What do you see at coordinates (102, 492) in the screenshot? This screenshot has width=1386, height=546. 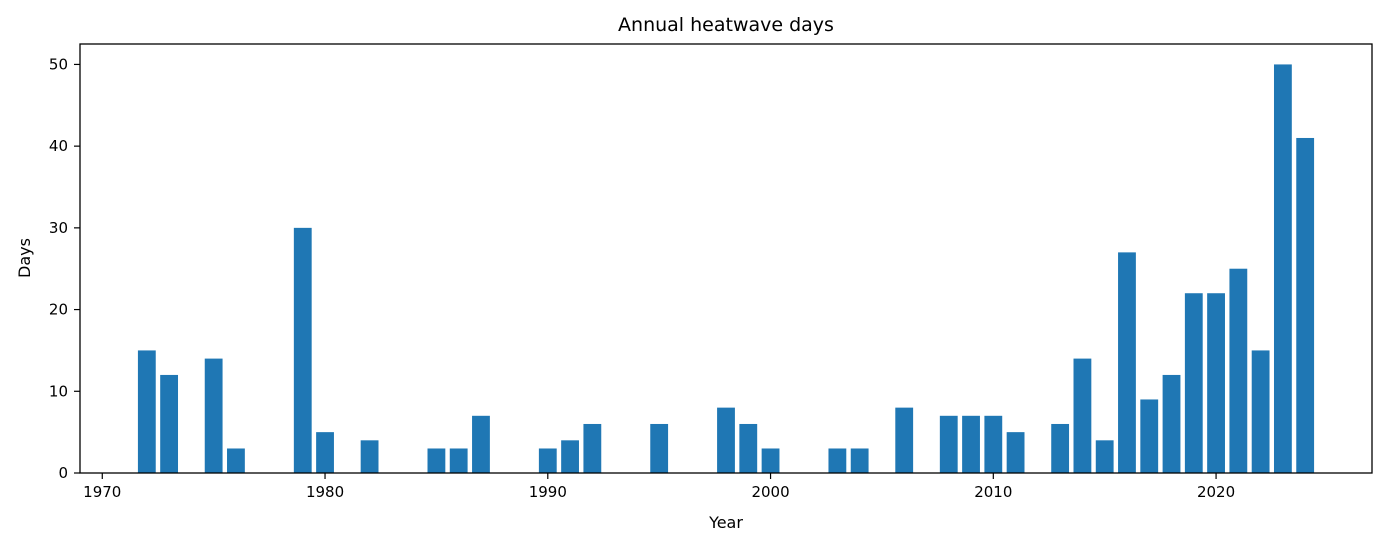 I see `x-tick-label: 1970` at bounding box center [102, 492].